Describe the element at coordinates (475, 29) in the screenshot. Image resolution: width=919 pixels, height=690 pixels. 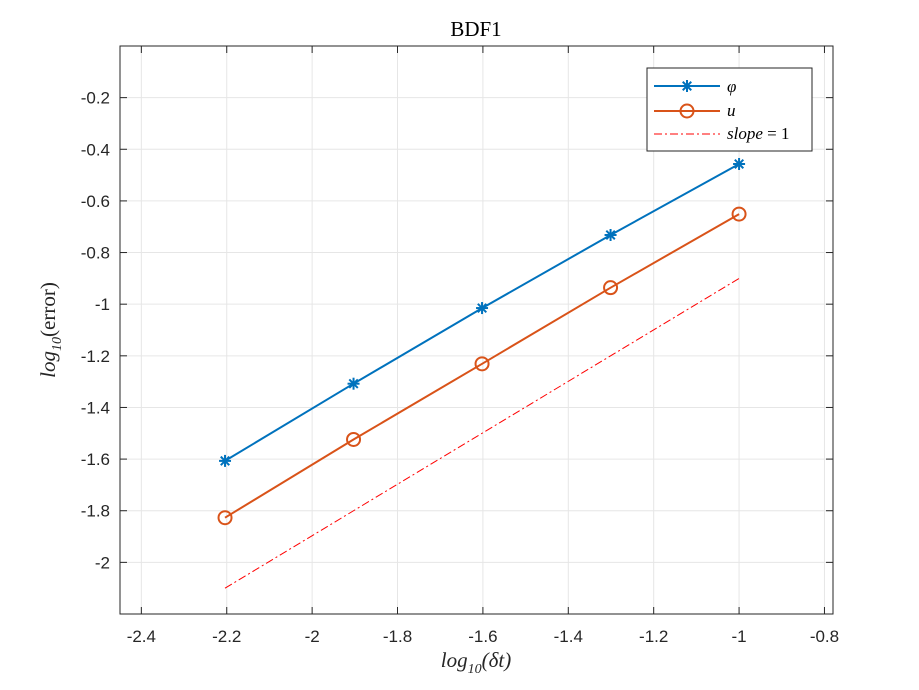
I see `chart-title: BDF1` at that location.